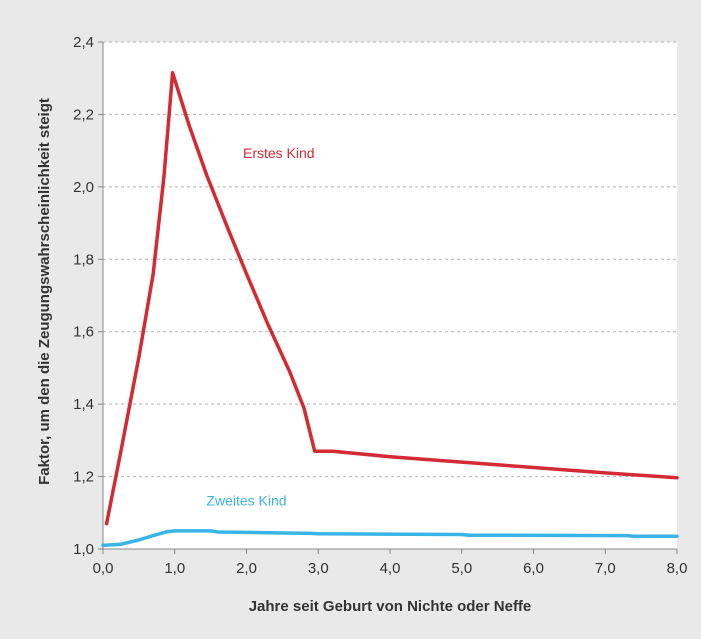 The width and height of the screenshot is (701, 639). I want to click on y-tick-label: 1,8, so click(83, 259).